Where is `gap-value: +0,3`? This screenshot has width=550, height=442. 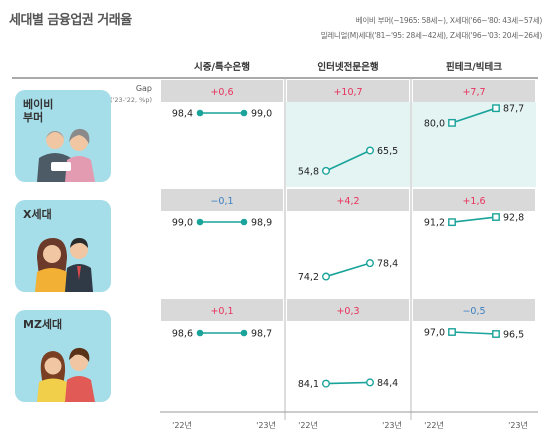
gap-value: +0,3 is located at coordinates (347, 311).